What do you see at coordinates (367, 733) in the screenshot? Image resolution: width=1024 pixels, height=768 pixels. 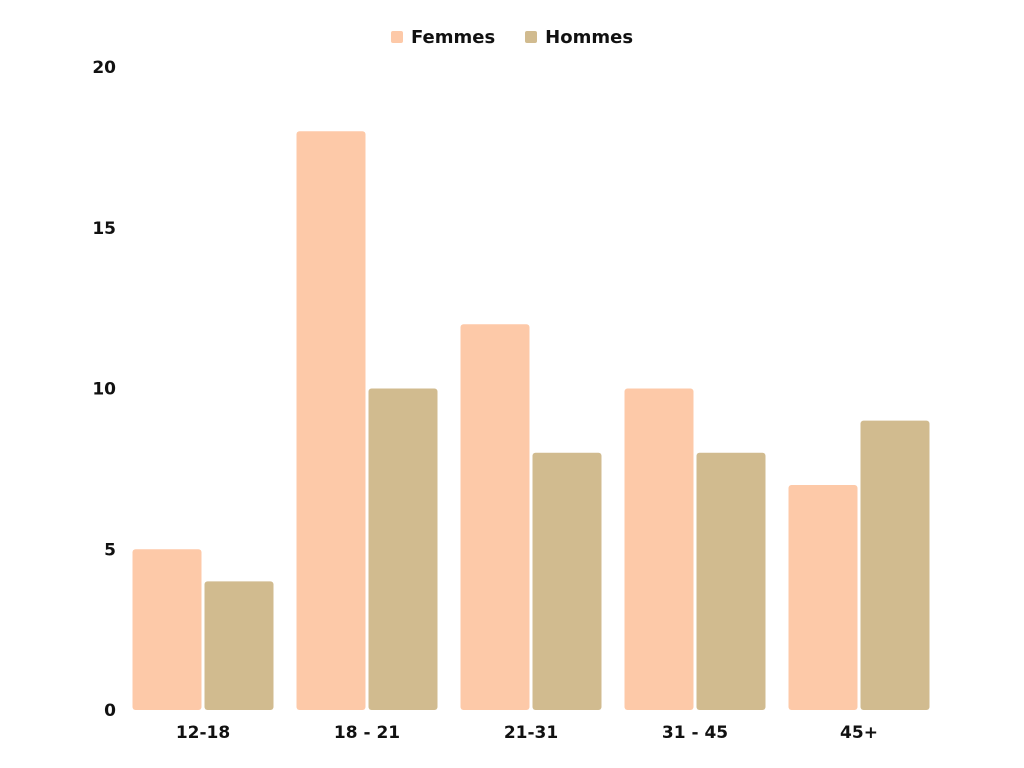 I see `x-tick-label: 18 - 21` at bounding box center [367, 733].